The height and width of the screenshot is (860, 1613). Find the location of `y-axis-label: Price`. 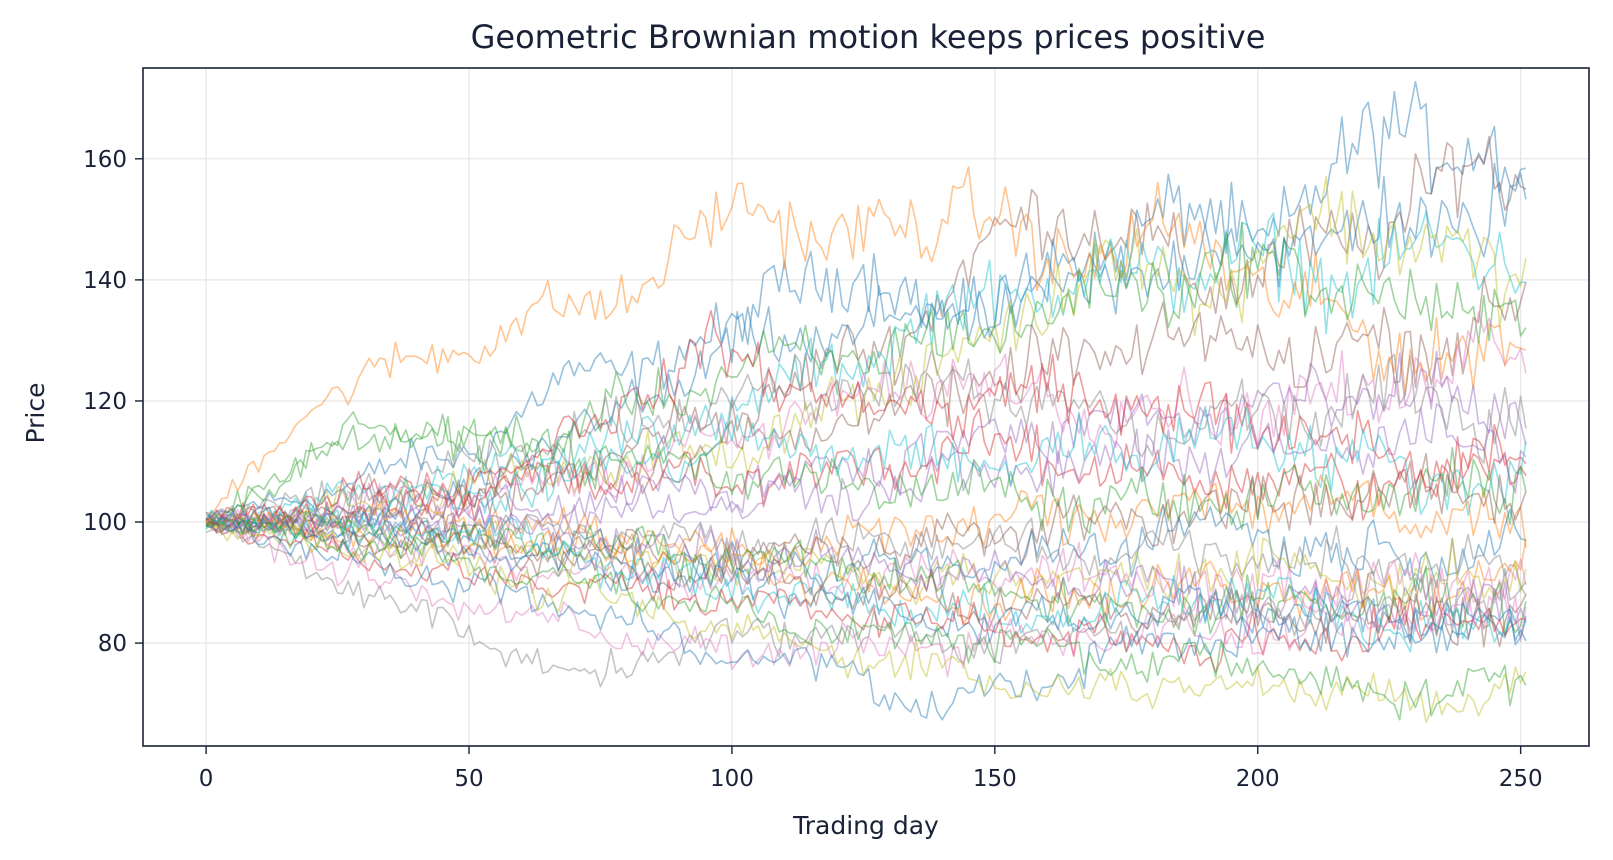

y-axis-label: Price is located at coordinates (35, 413).